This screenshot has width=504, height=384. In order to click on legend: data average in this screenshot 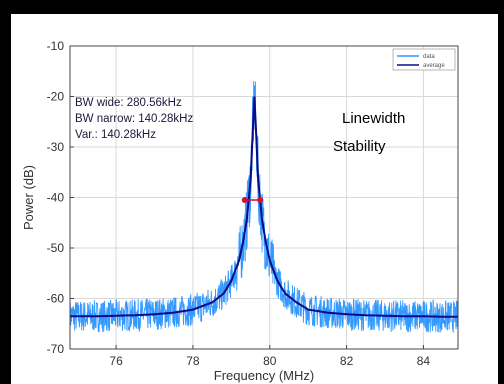, I will do `click(424, 59)`.